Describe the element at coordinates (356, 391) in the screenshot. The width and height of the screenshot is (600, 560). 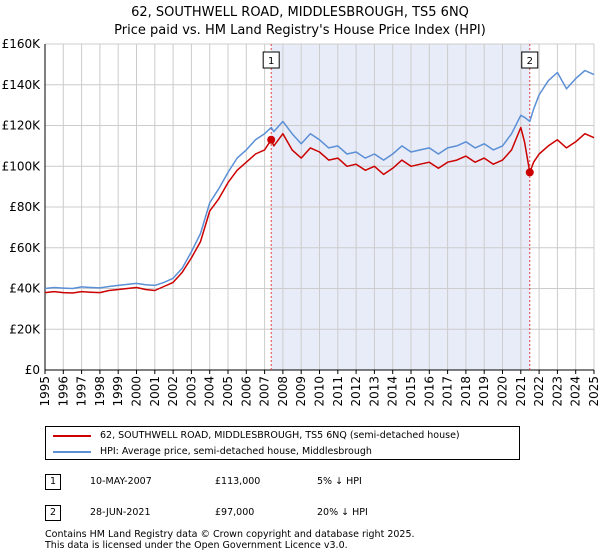
I see `x-tick-label: 2012` at that location.